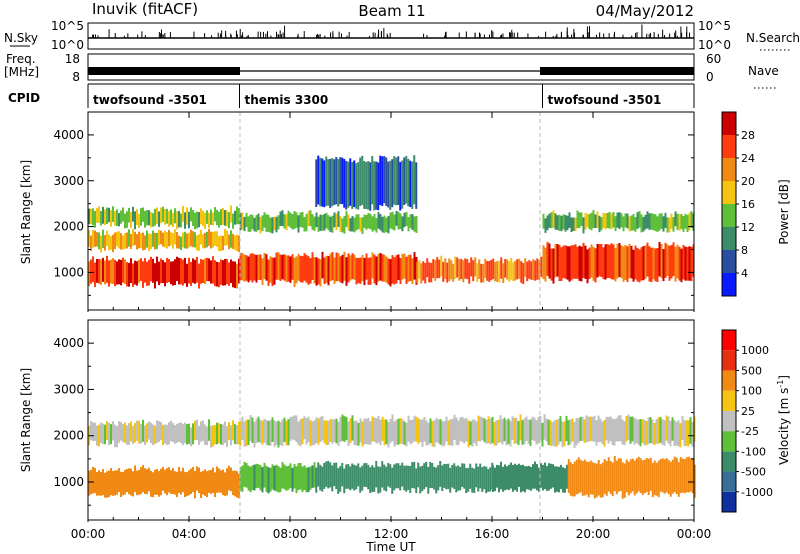 The height and width of the screenshot is (554, 800). I want to click on freq-label: Freq., so click(21, 59).